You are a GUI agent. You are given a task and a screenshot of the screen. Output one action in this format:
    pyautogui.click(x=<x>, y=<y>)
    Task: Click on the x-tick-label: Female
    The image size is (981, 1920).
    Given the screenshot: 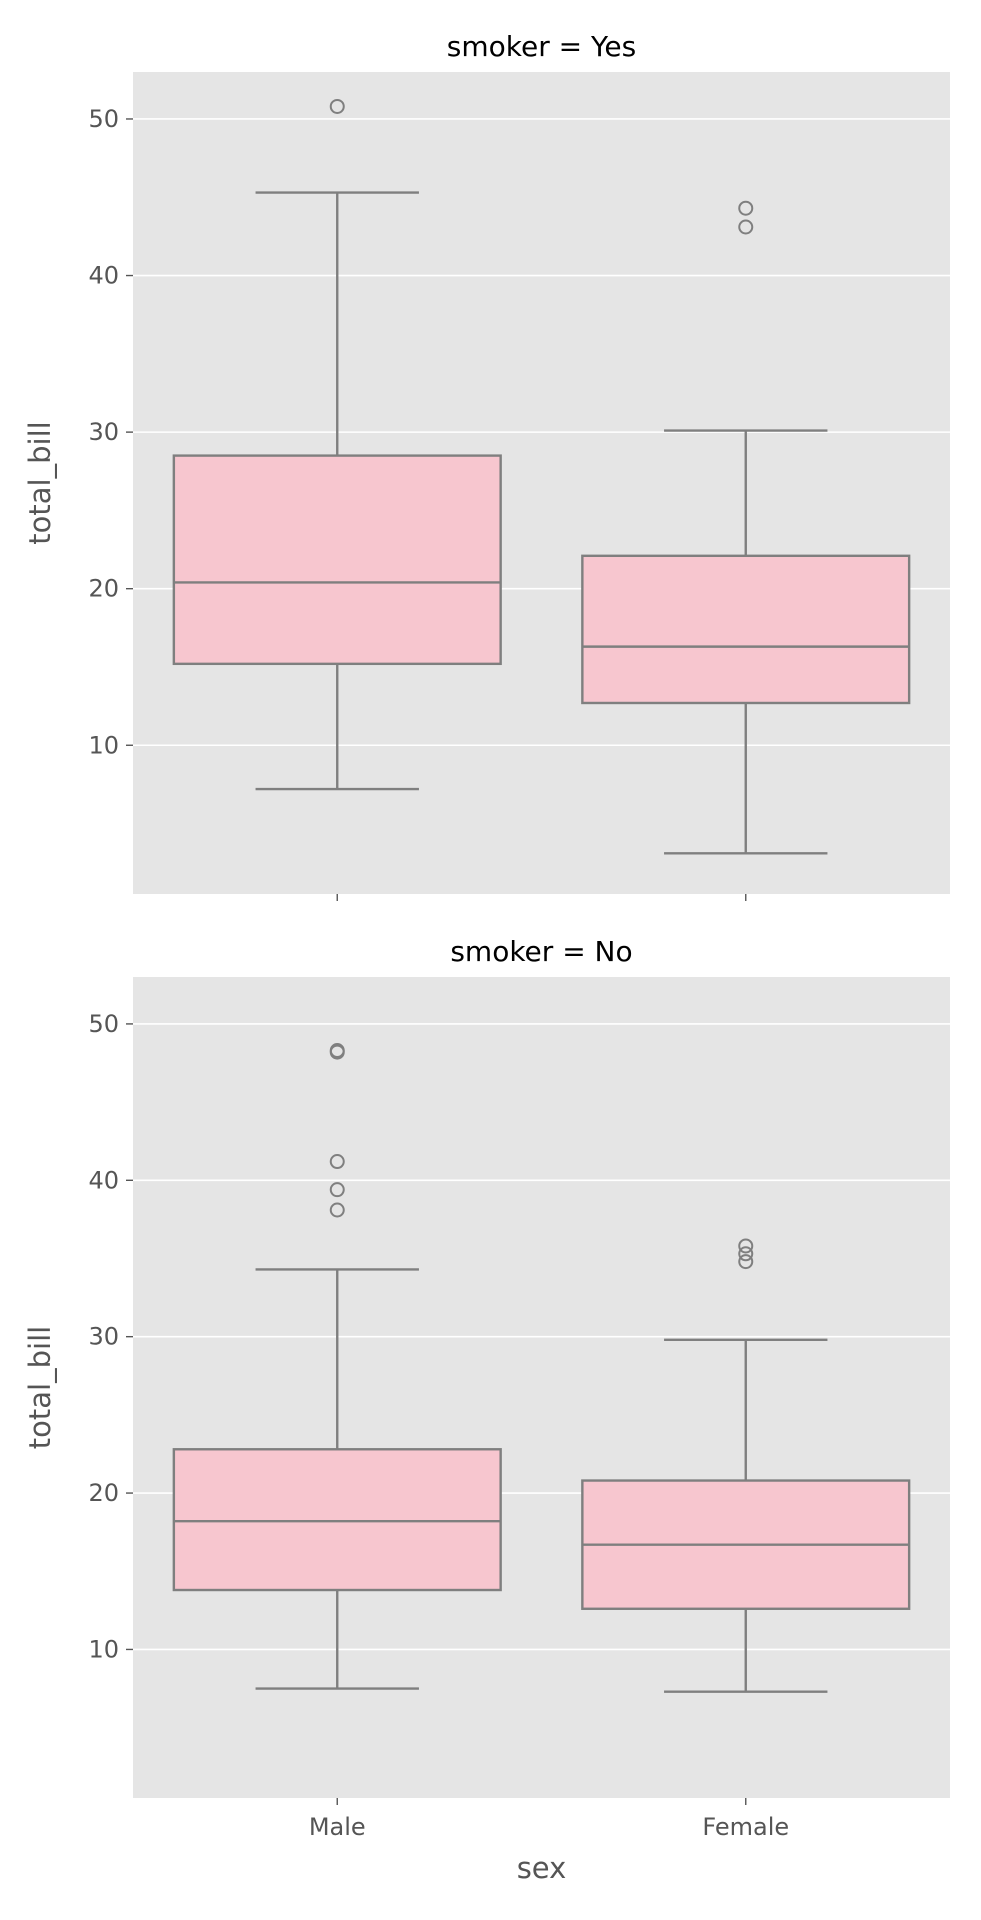 What is the action you would take?
    pyautogui.click(x=745, y=1827)
    